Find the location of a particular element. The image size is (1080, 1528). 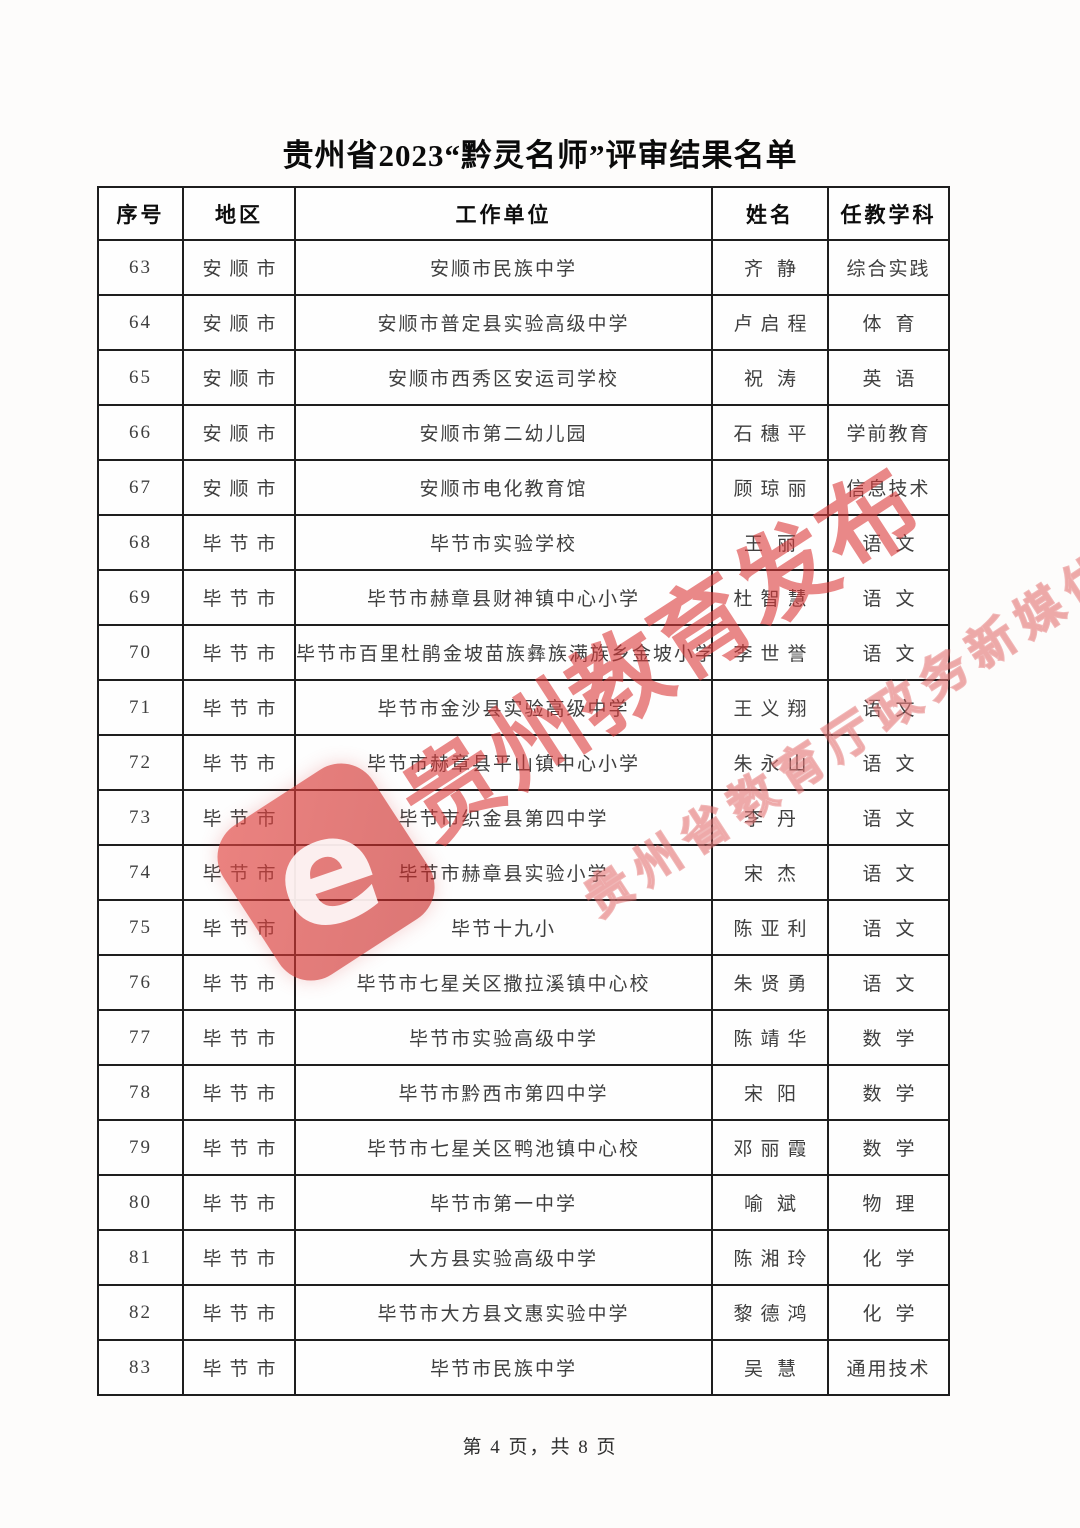

table-row: 82 毕节市 毕节市大方县文惠实验中学 黎德鸿 化学 is located at coordinates (523, 1312).